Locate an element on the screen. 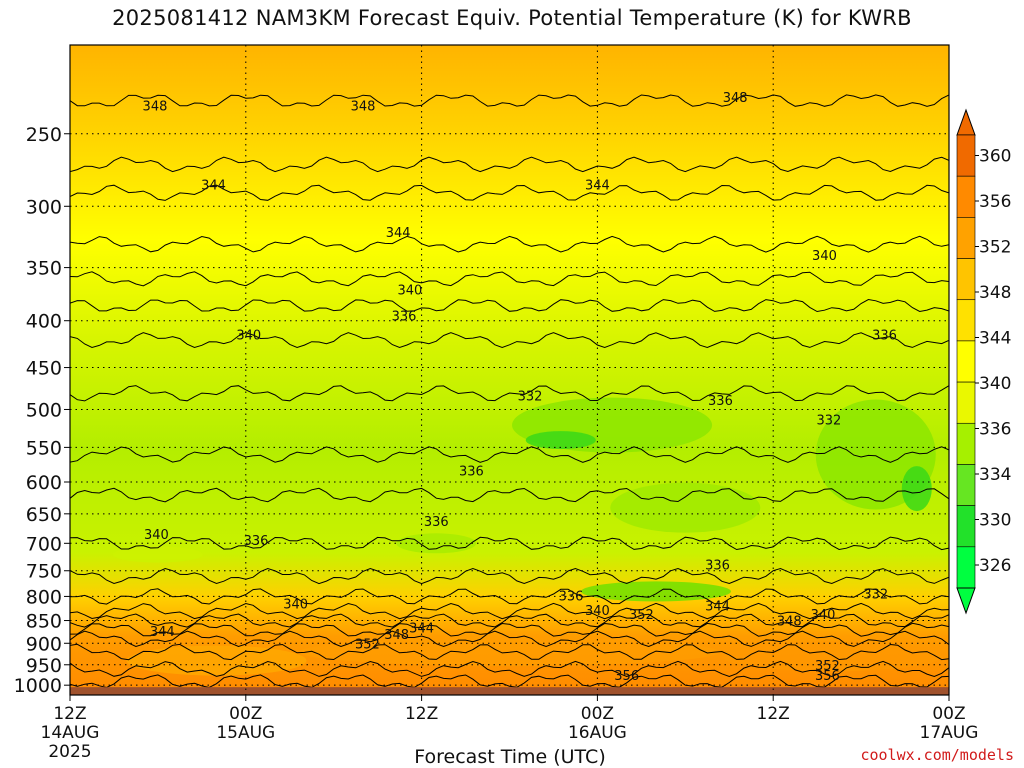 This screenshot has width=1024, height=768. y-tick-label: 300 is located at coordinates (44, 207).